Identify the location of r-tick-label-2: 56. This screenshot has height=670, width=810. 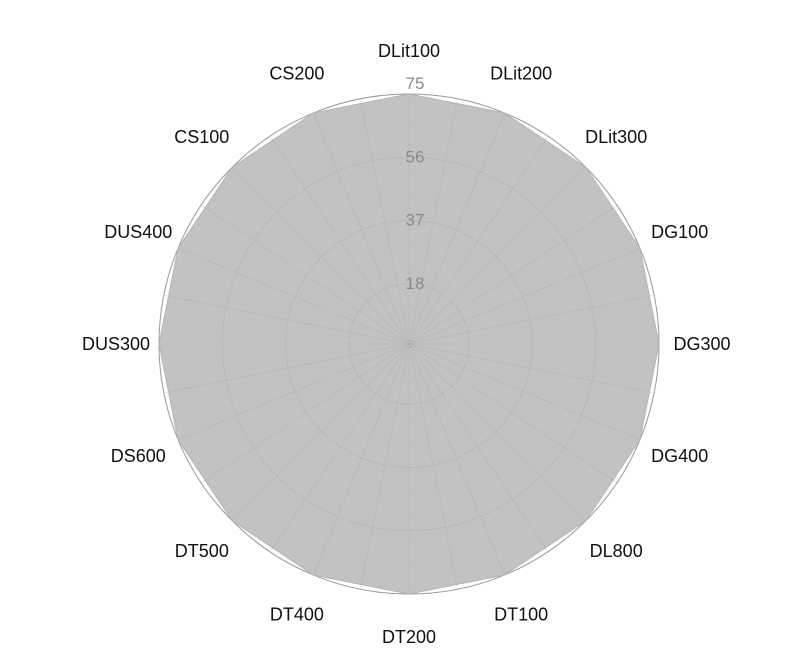
(415, 156).